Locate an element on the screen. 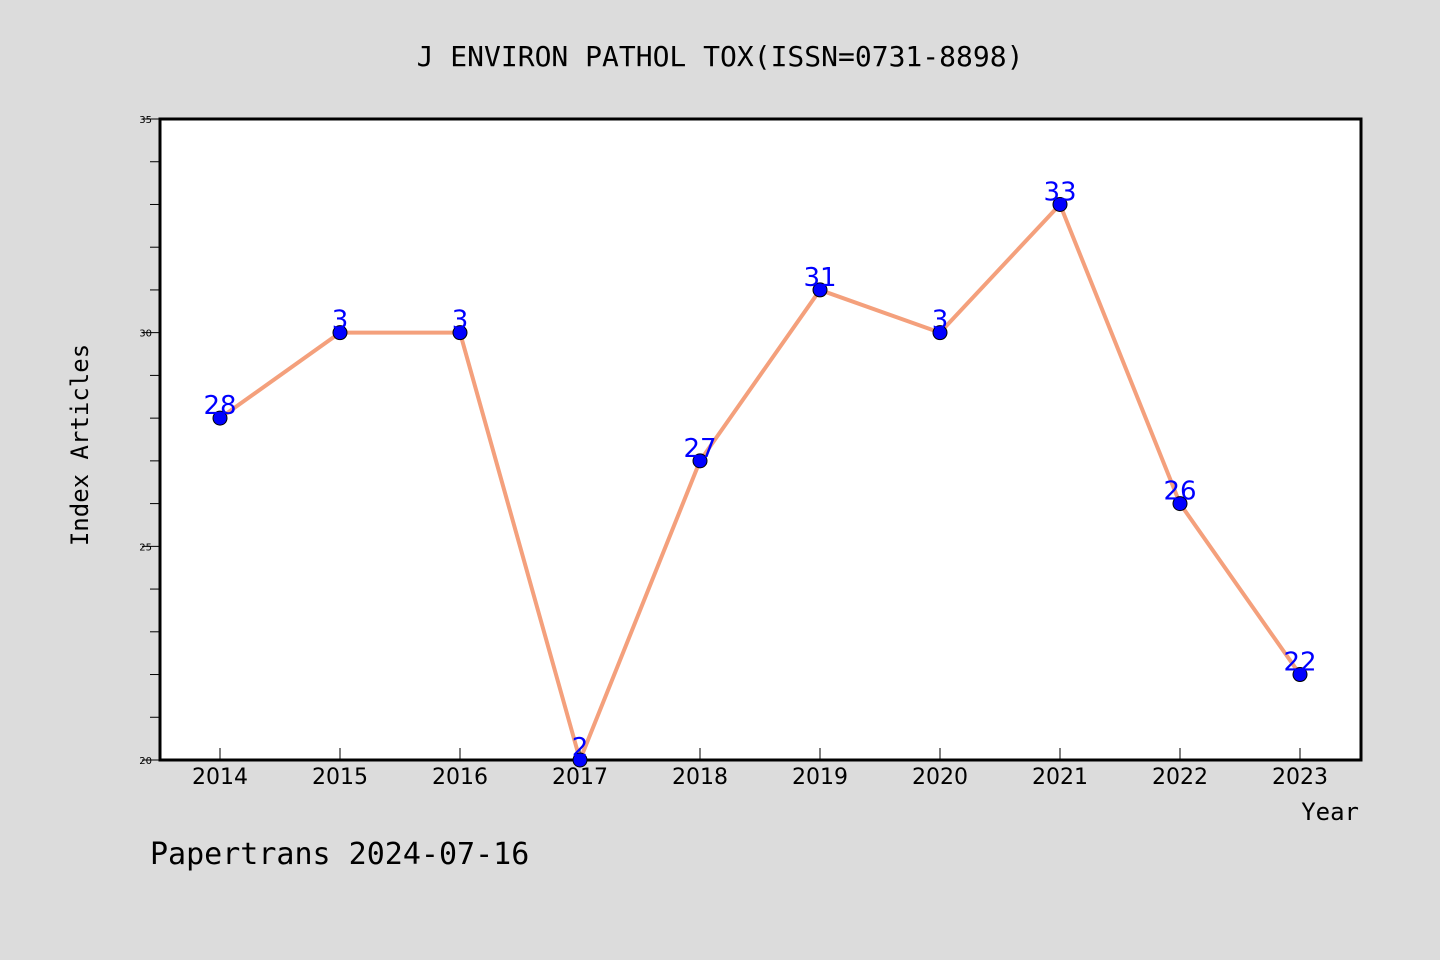 This screenshot has height=960, width=1440. data-label: 27 is located at coordinates (699, 449).